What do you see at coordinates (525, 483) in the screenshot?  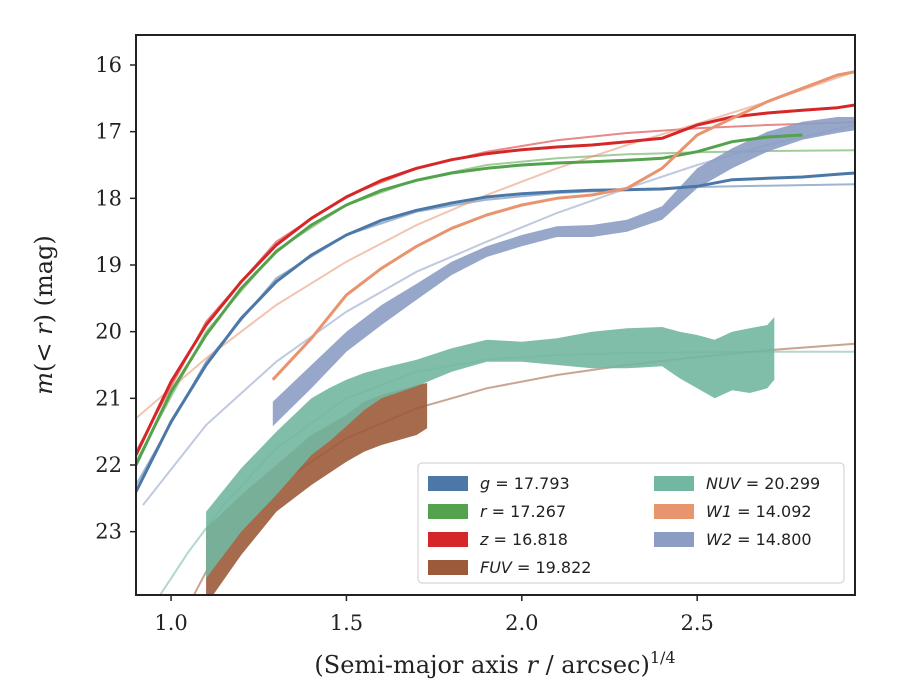 I see `legend-label: g = 17.793` at bounding box center [525, 483].